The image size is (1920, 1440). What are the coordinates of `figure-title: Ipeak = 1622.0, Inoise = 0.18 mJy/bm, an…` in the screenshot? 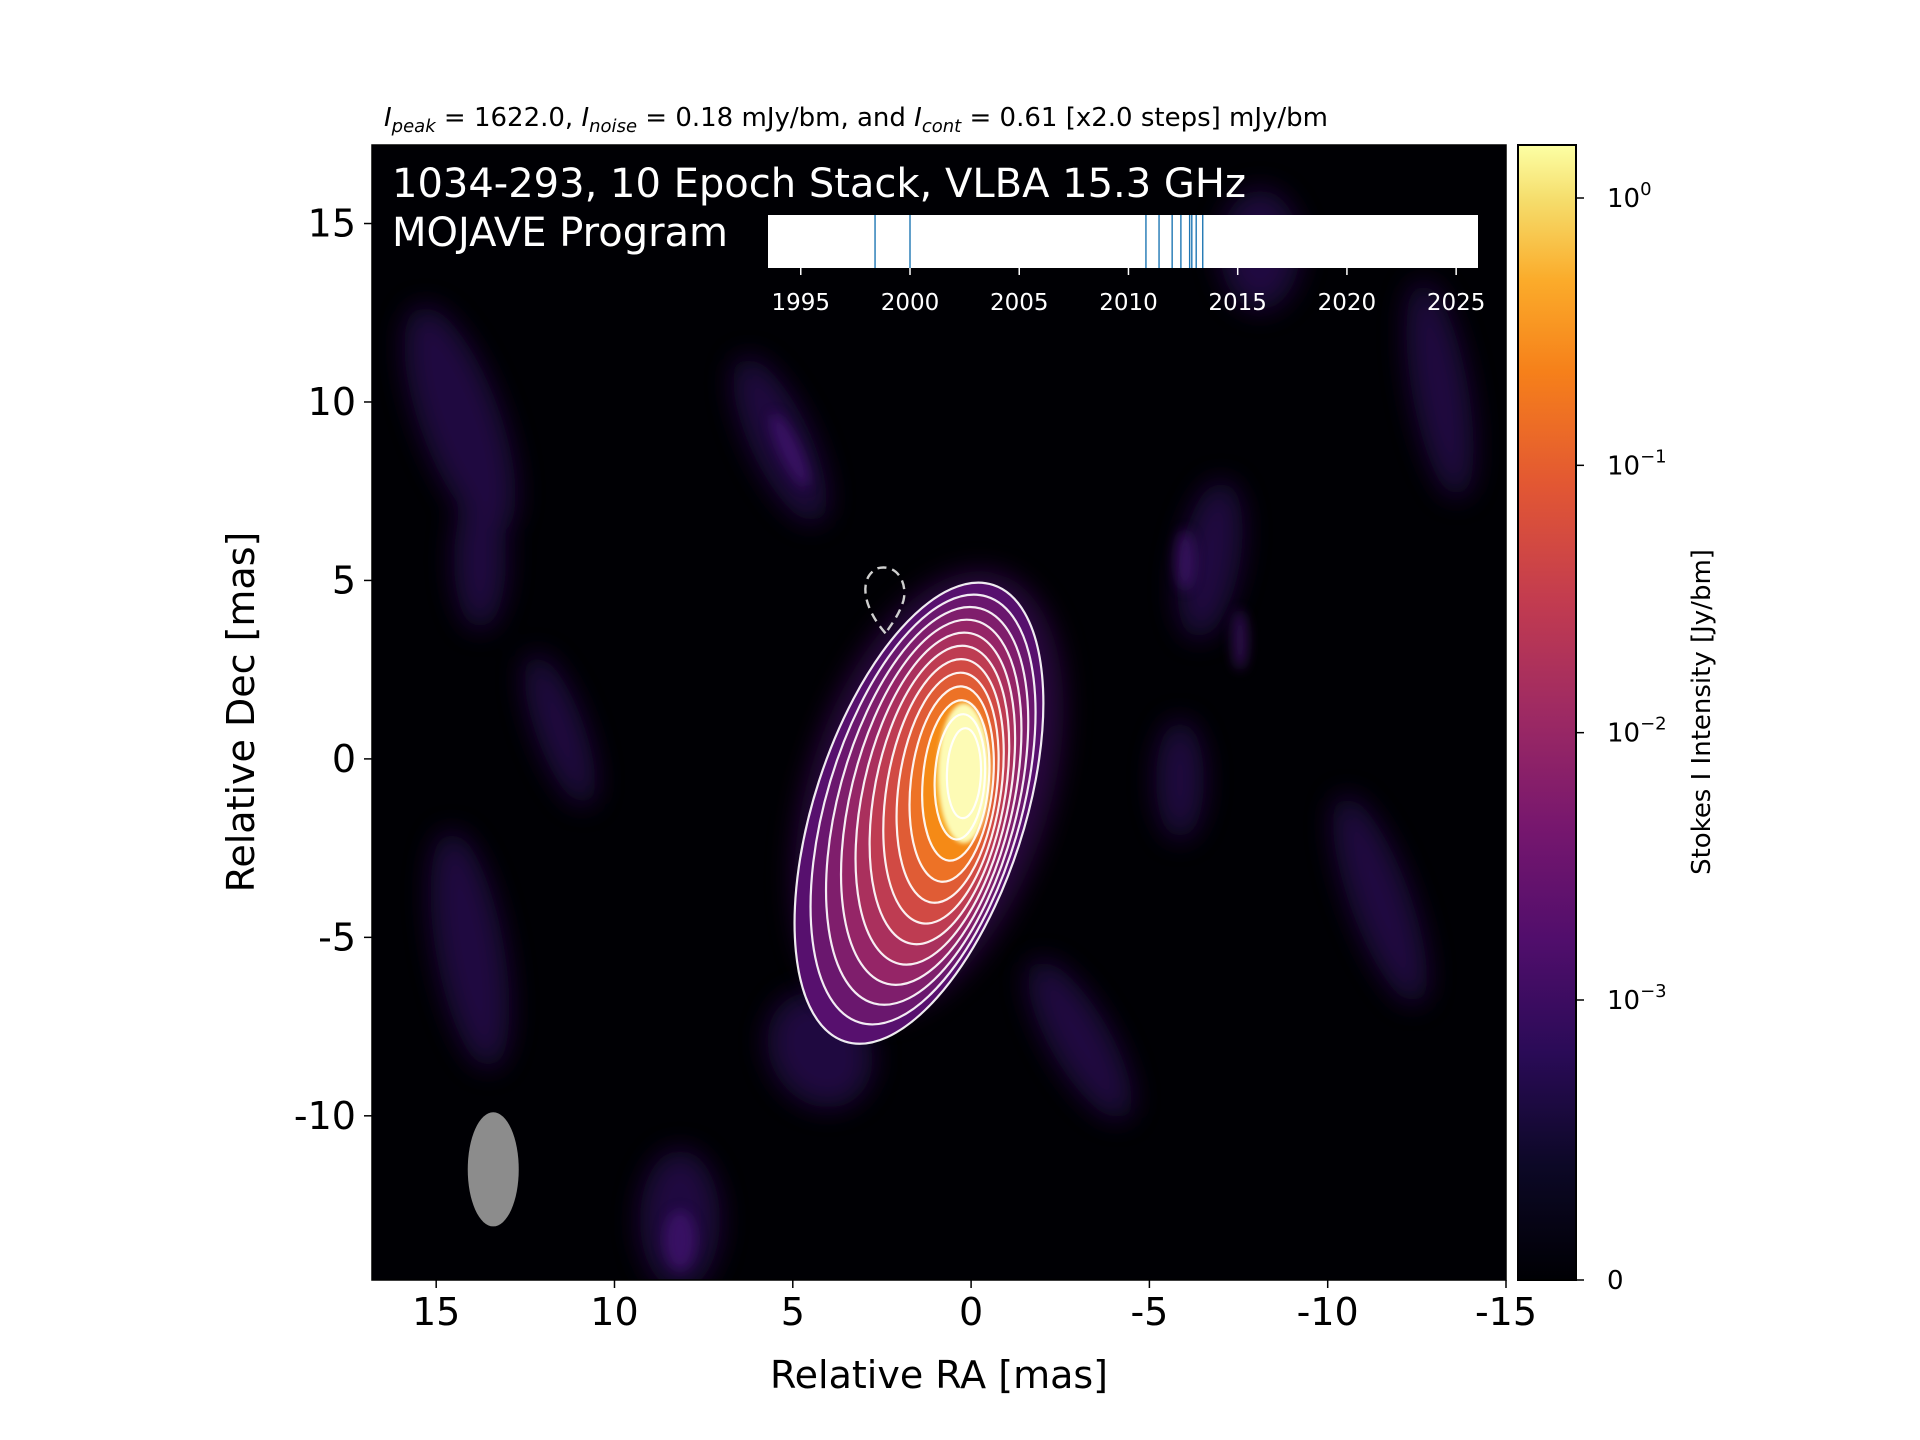 It's located at (856, 120).